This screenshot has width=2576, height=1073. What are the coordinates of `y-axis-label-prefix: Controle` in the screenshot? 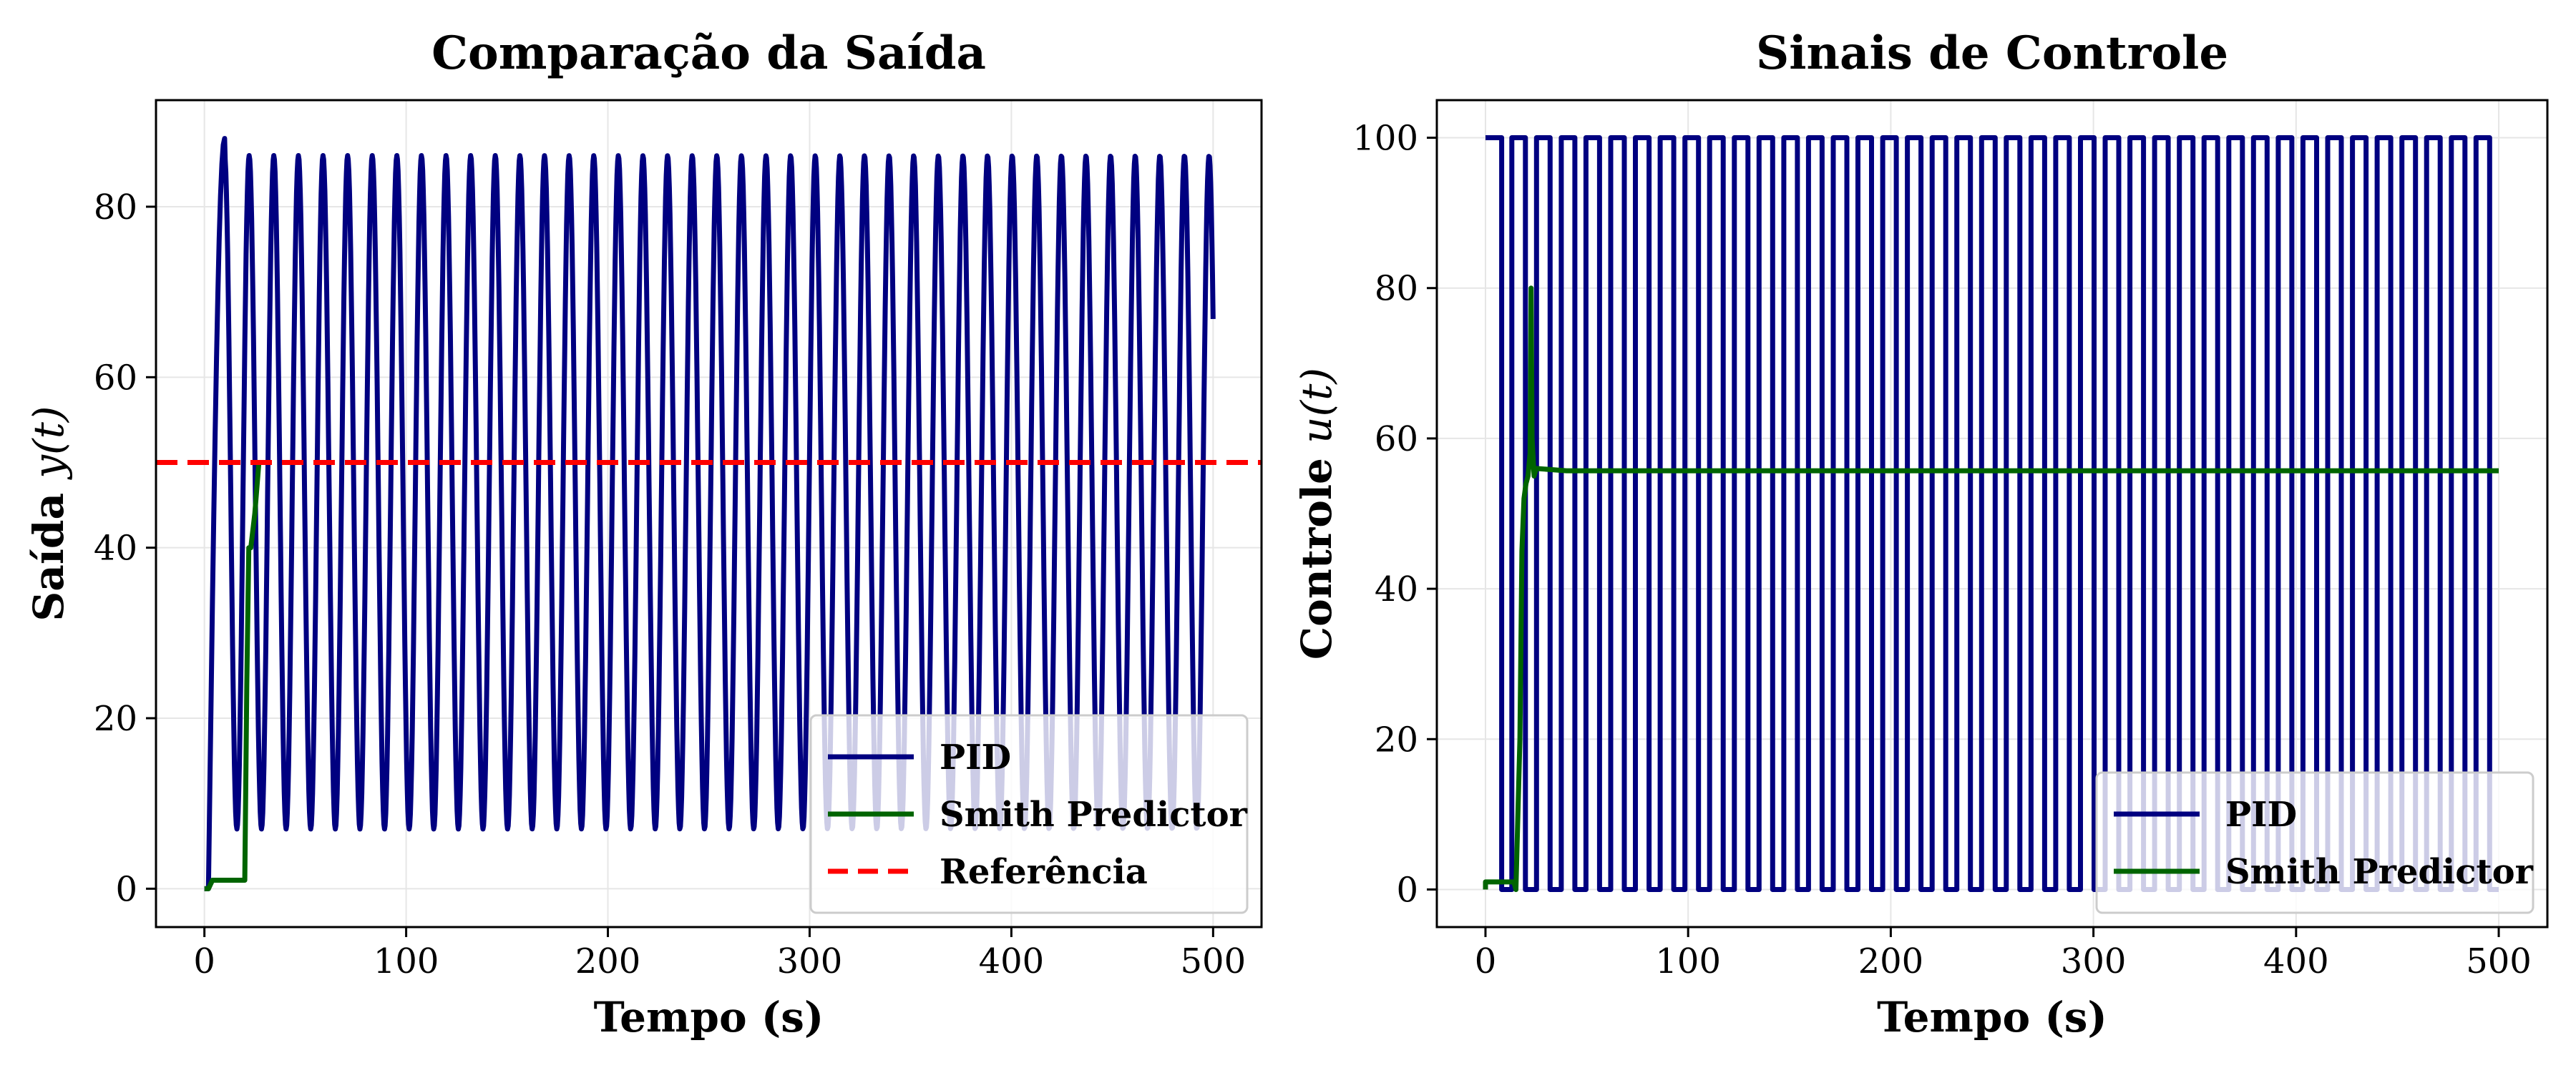 It's located at (1316, 552).